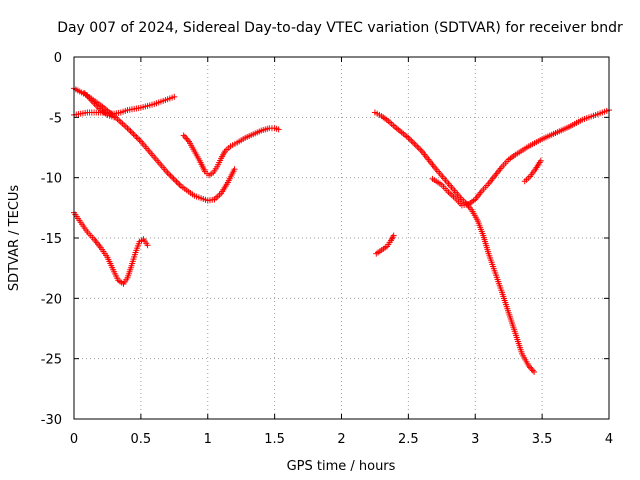 The image size is (640, 480). What do you see at coordinates (51, 420) in the screenshot?
I see `y-tick-label: -30` at bounding box center [51, 420].